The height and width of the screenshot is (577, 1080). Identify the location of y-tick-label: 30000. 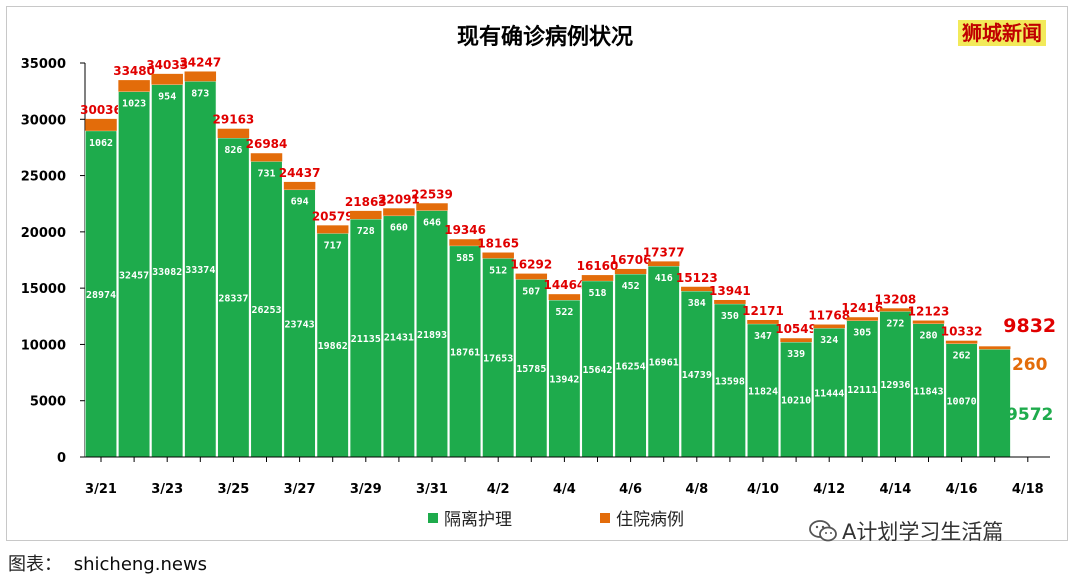
(43, 120).